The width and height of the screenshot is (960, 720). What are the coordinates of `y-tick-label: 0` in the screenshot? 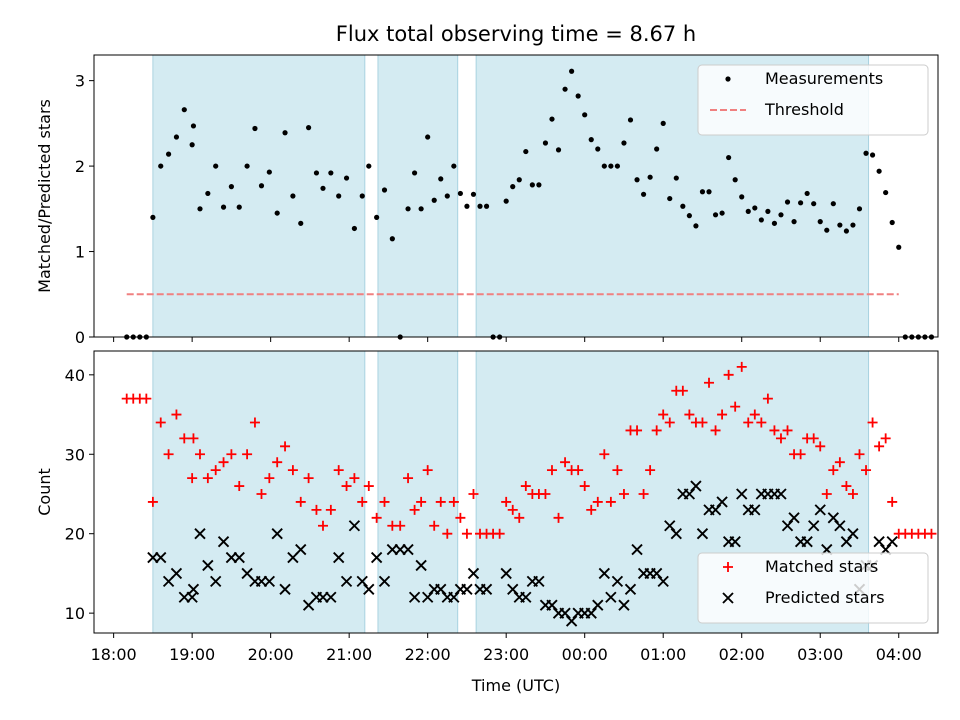 It's located at (80, 337).